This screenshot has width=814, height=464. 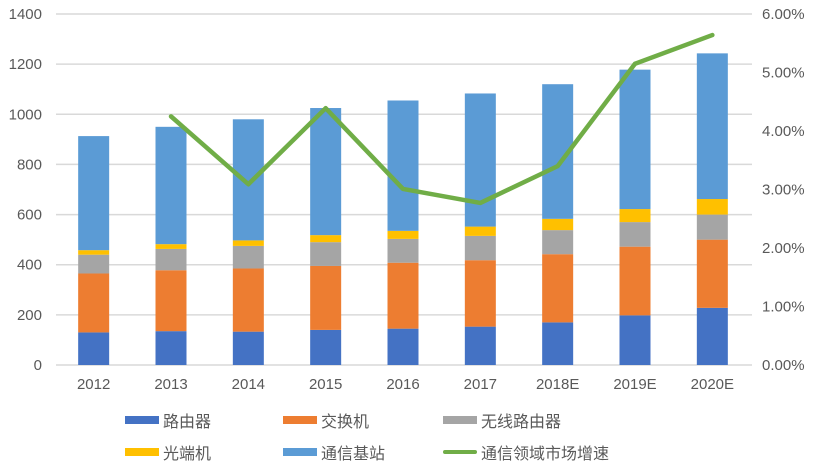 I want to click on y-tick-label: 0, so click(x=38, y=365).